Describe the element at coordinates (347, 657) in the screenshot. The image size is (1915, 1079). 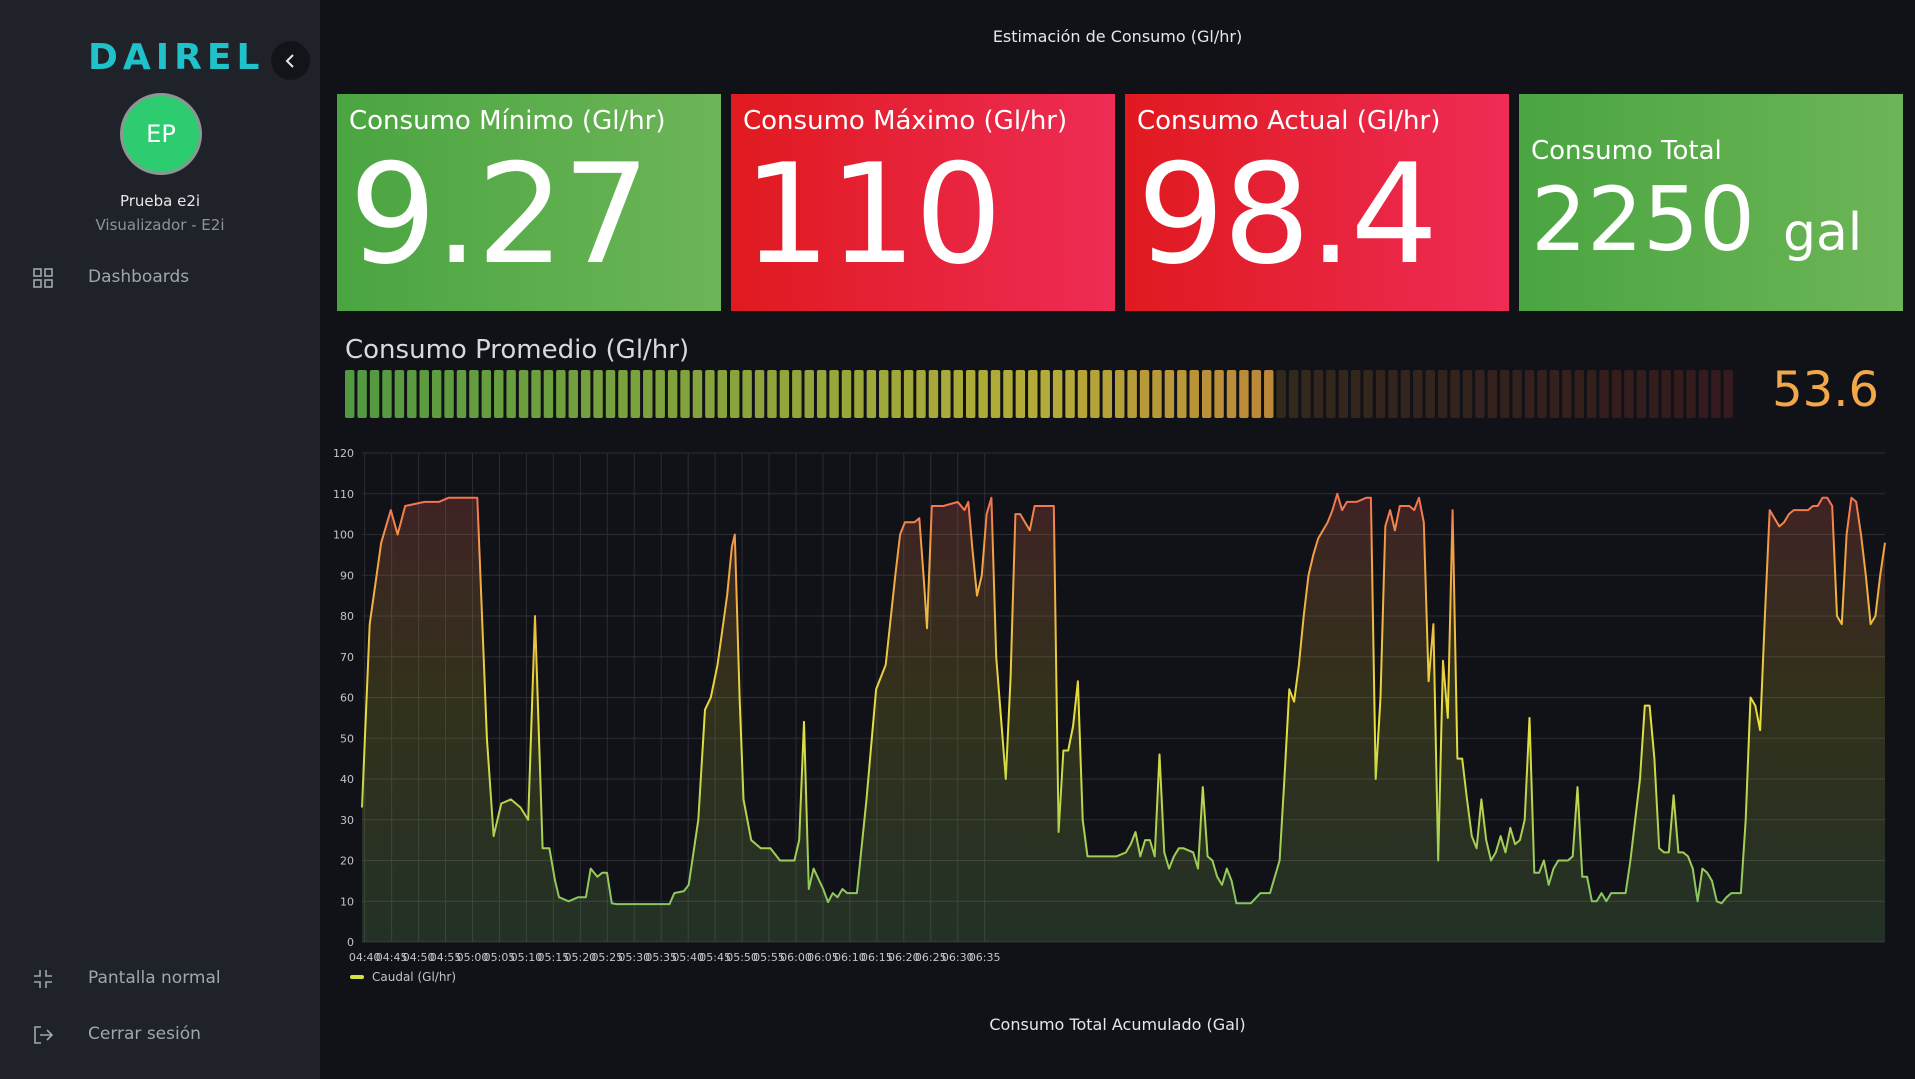
I see `y-tick-label: 70` at that location.